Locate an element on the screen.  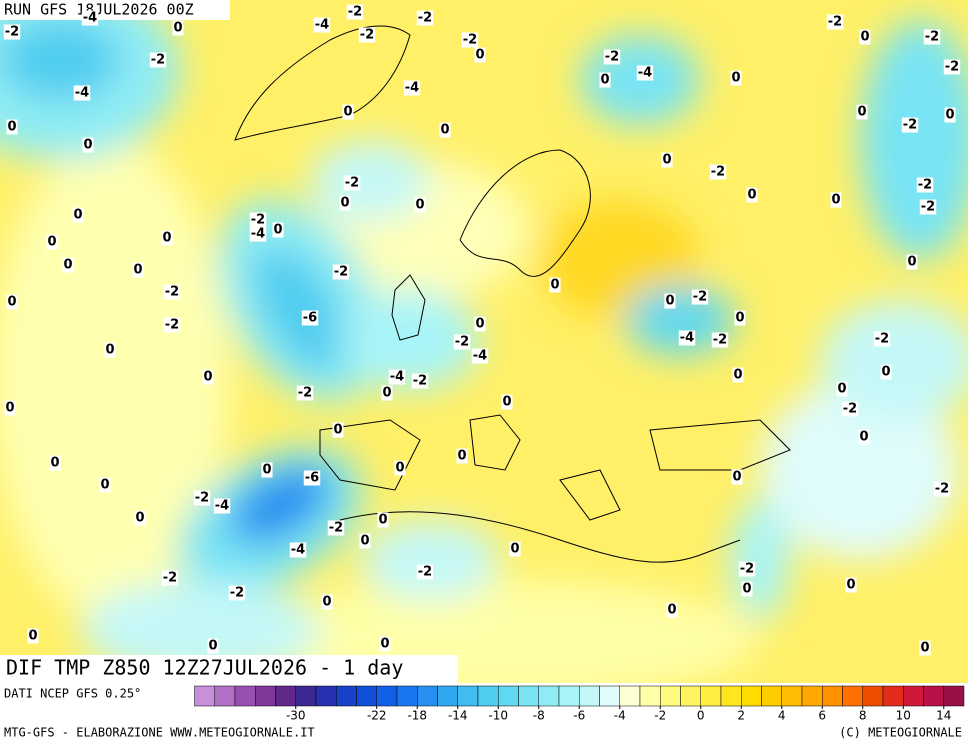
colorbar-tick-label: 8 is located at coordinates (863, 716).